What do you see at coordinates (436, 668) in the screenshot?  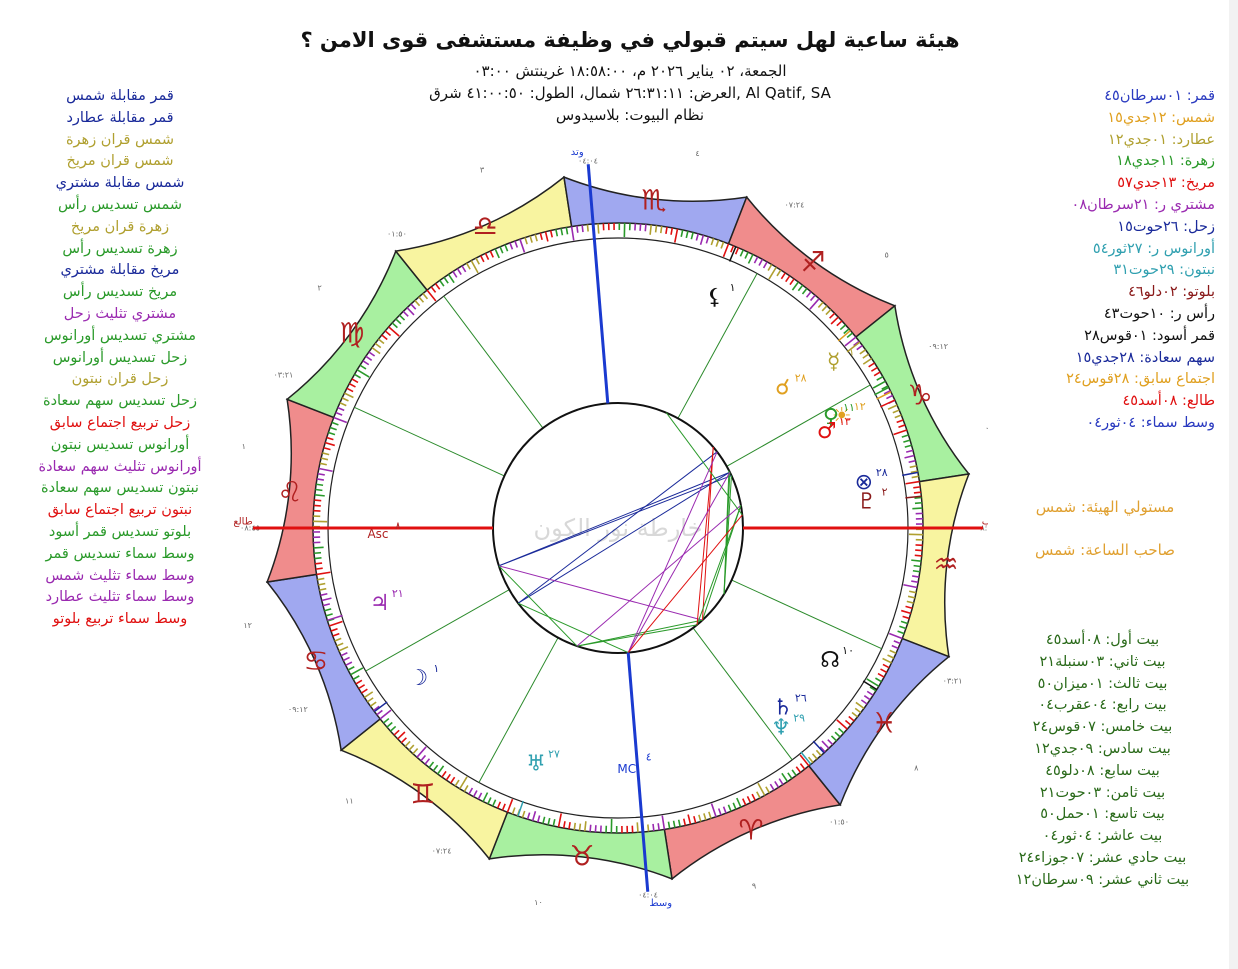 I see `moon-degree: ١` at bounding box center [436, 668].